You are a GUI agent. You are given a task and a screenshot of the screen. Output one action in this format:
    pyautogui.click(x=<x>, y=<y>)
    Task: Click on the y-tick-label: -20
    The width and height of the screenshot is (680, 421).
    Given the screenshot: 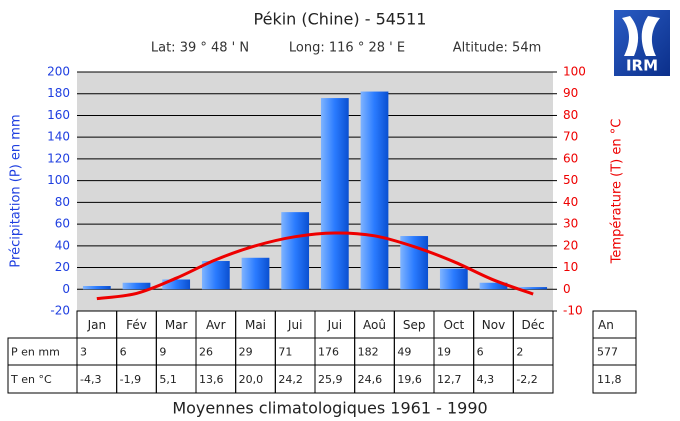 What is the action you would take?
    pyautogui.click(x=60, y=311)
    